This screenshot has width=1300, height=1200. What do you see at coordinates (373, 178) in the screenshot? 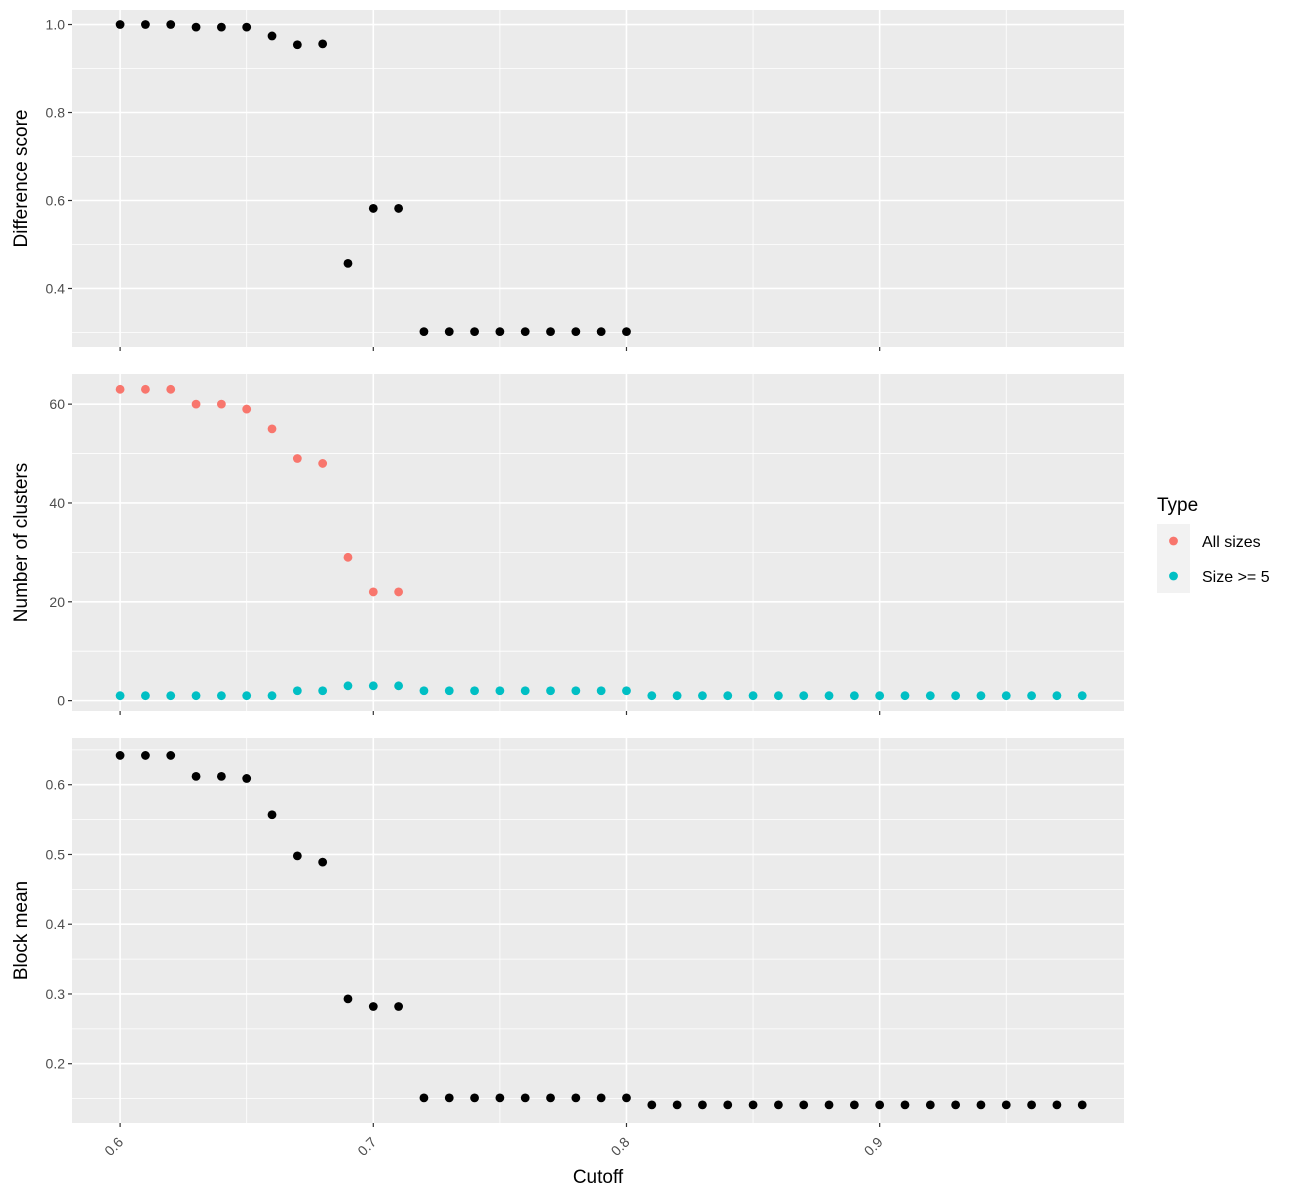
I see `series-points` at bounding box center [373, 178].